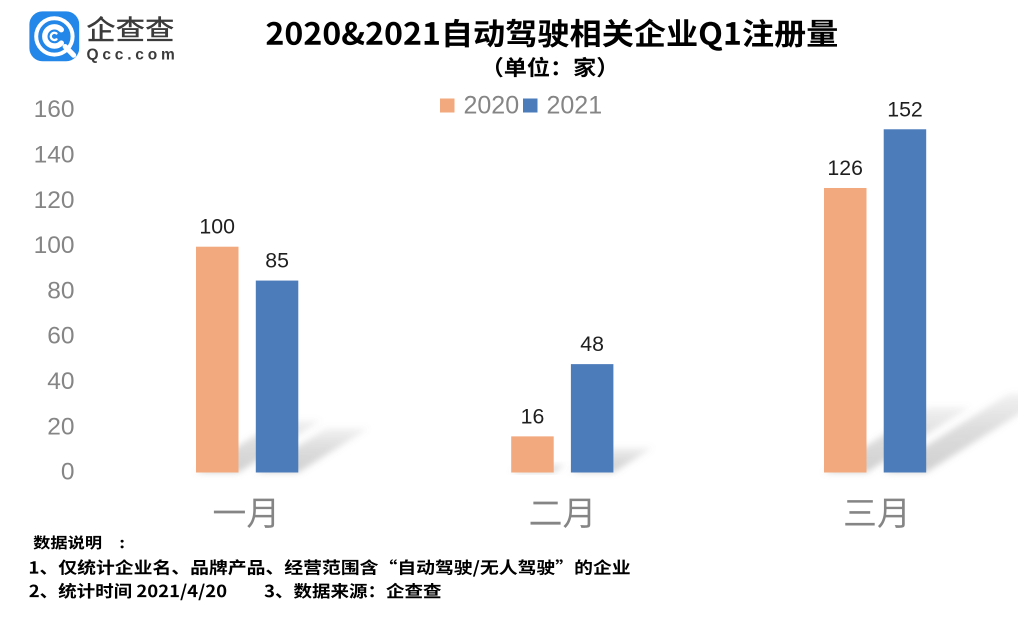  I want to click on svg-text: 0, so click(68, 472).